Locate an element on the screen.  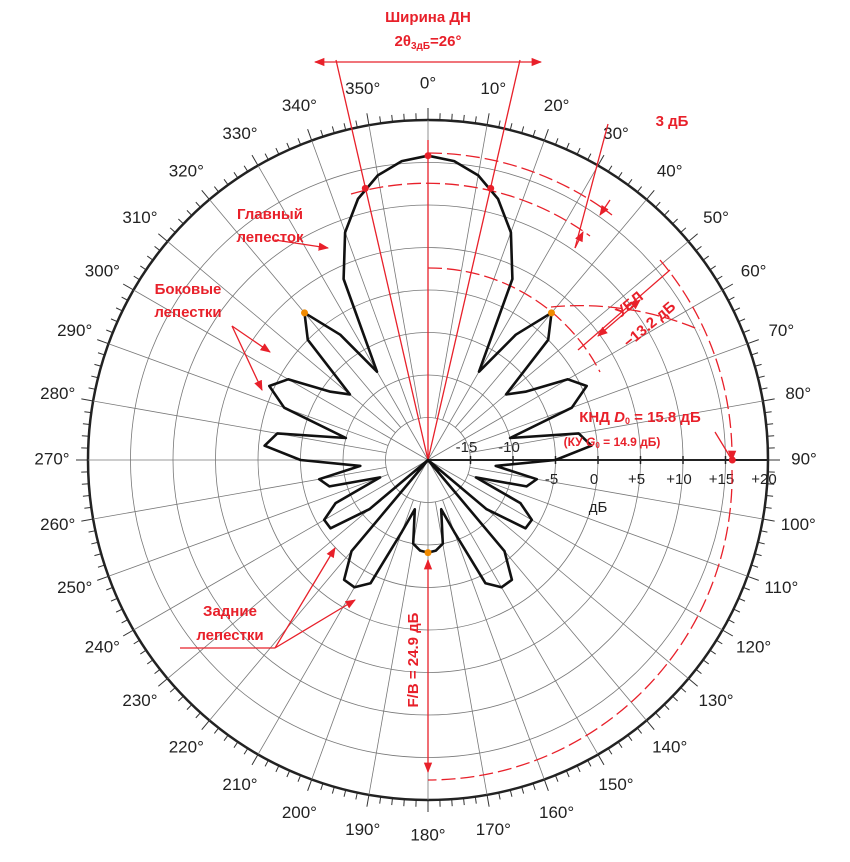
main-lobe-label: лепесток is located at coordinates (270, 237).